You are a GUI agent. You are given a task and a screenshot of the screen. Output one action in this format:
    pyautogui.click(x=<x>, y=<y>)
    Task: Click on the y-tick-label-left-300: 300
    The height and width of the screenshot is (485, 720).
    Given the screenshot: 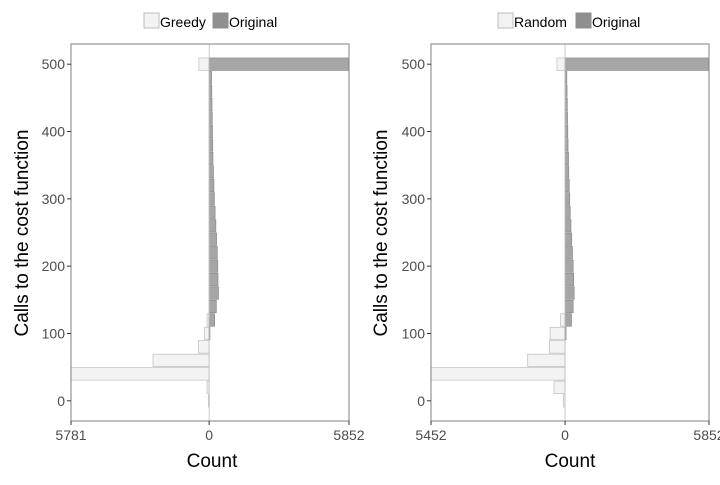 What is the action you would take?
    pyautogui.click(x=54, y=199)
    